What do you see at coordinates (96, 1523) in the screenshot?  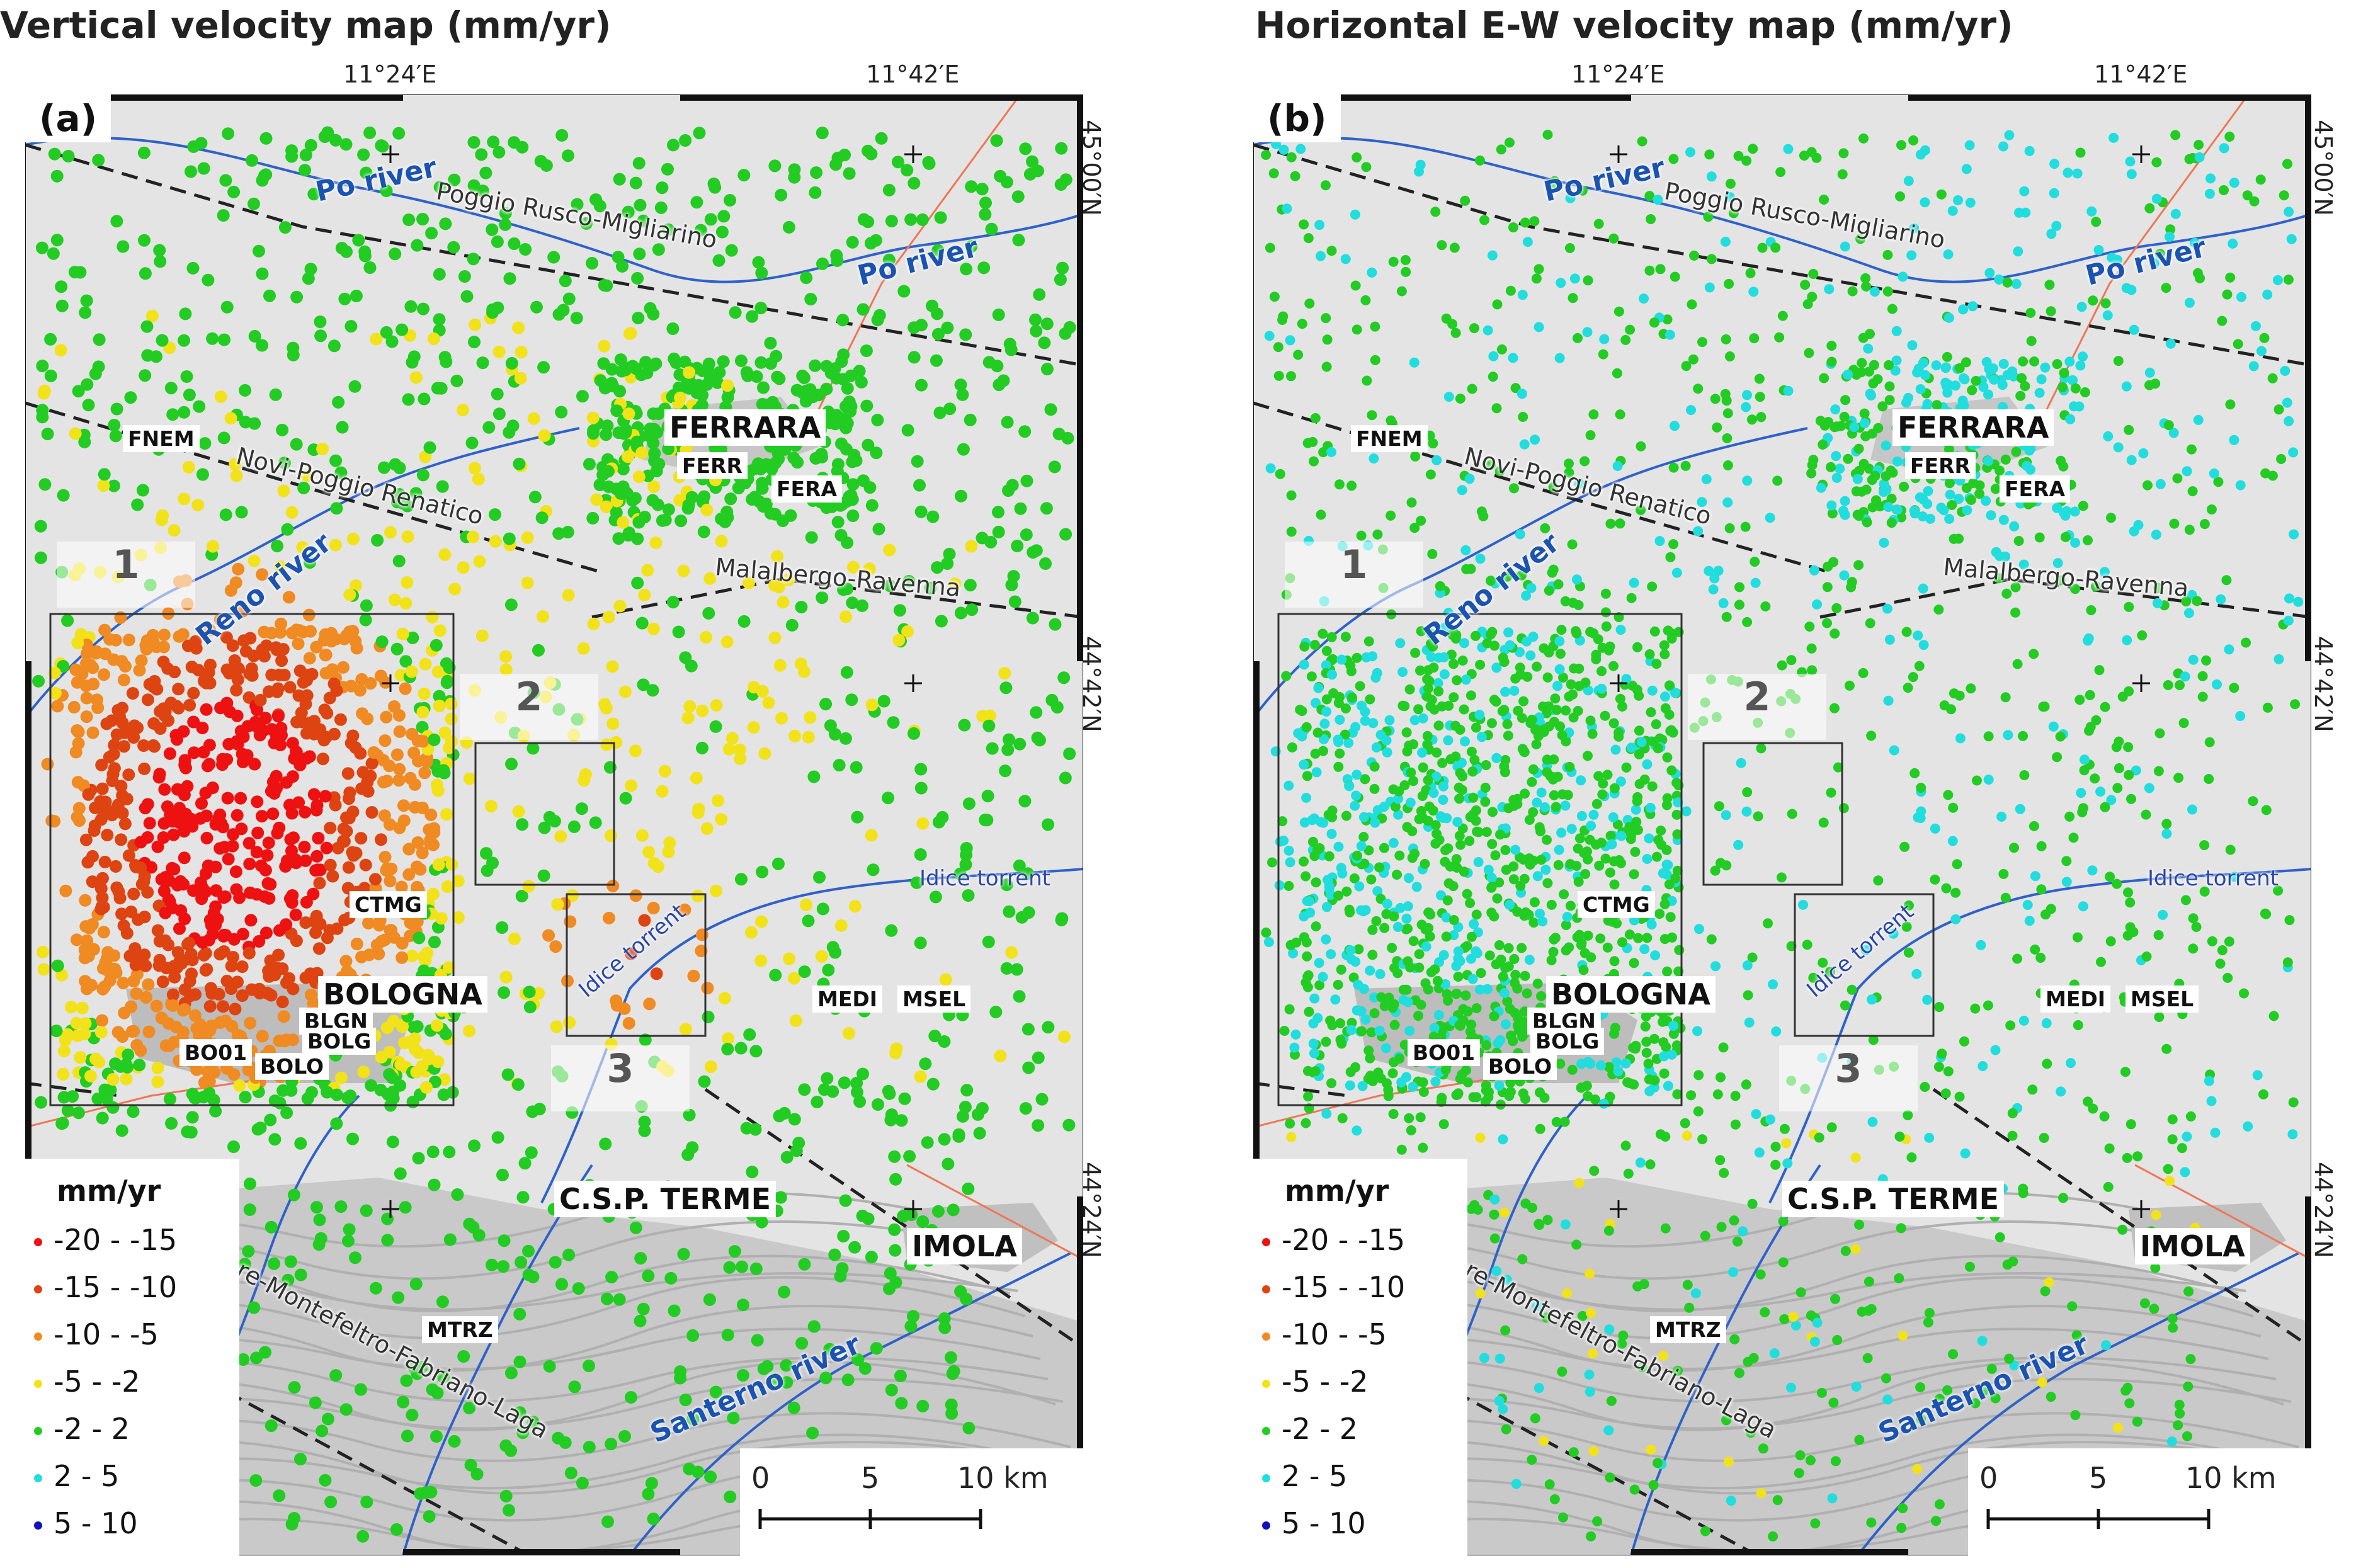 I see `legend-label: 5 - 10` at bounding box center [96, 1523].